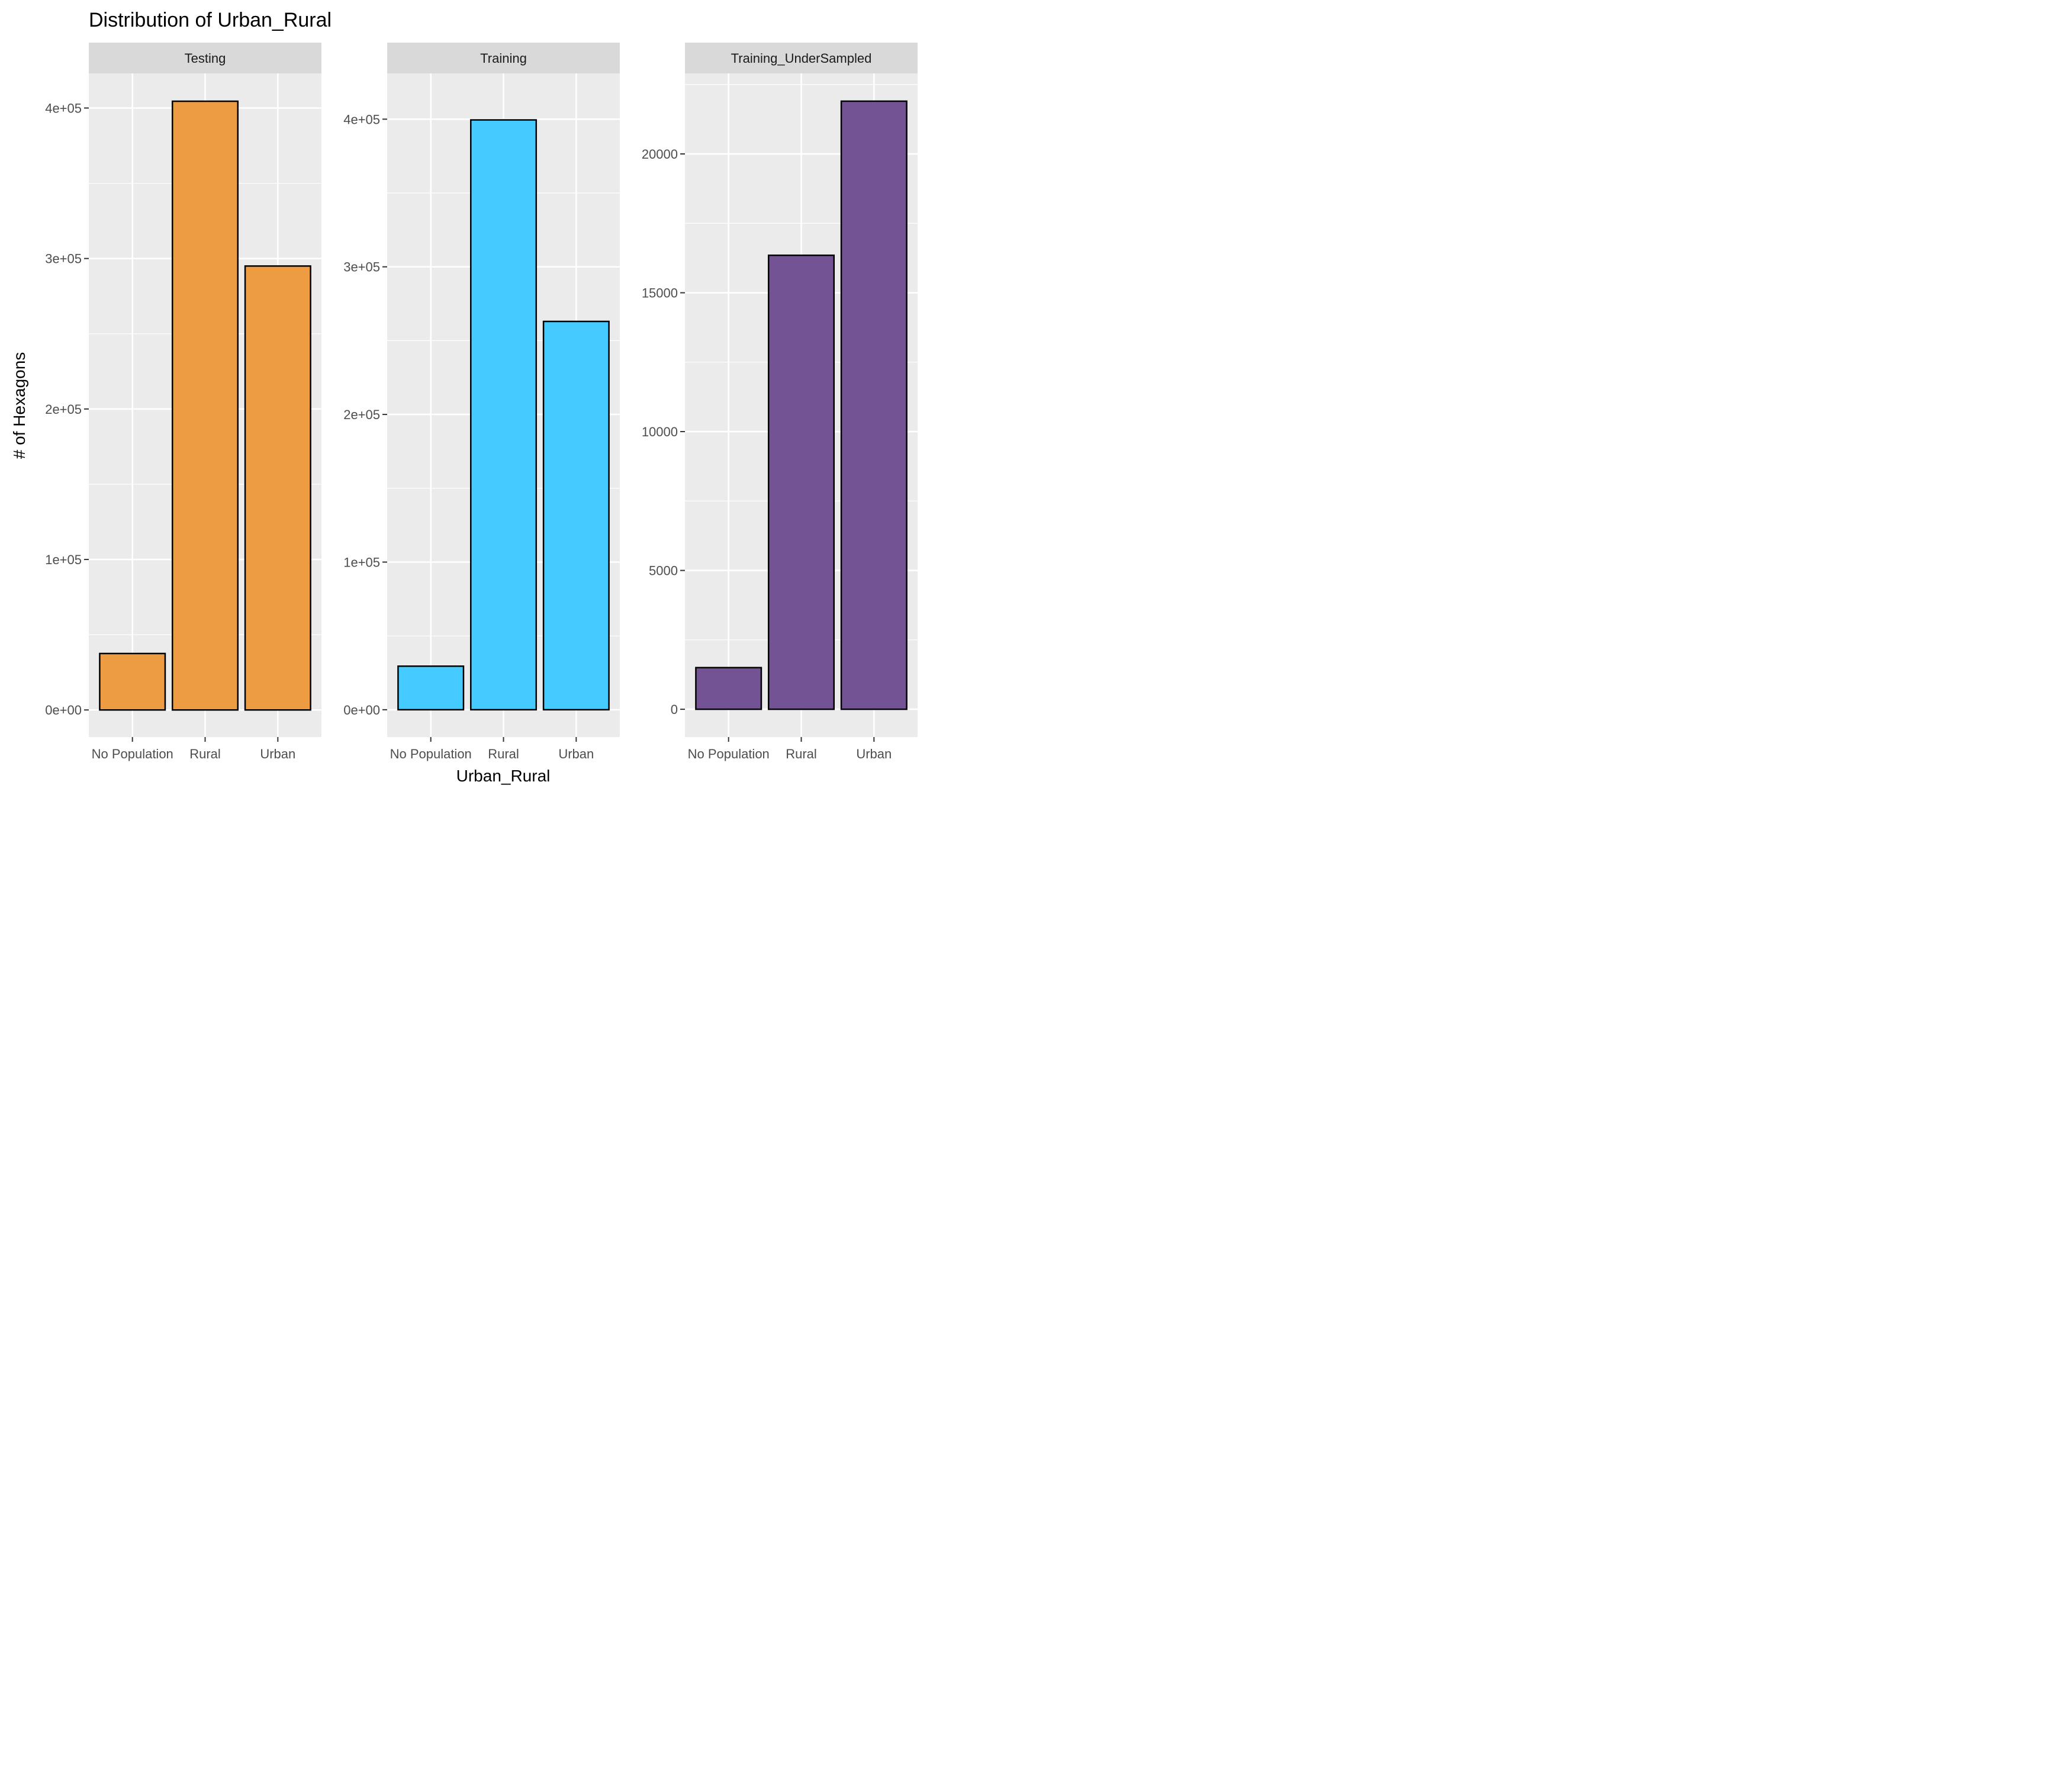 This screenshot has width=2072, height=1776. What do you see at coordinates (503, 776) in the screenshot?
I see `x-axis-title: Urban_Rural` at bounding box center [503, 776].